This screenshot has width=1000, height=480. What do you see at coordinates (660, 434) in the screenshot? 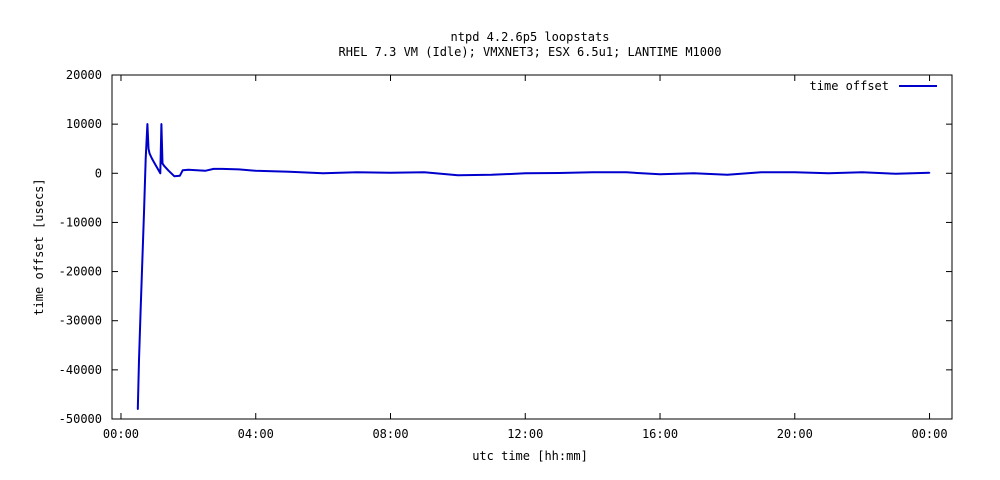
I see `x-tick-label: 16:00` at bounding box center [660, 434].